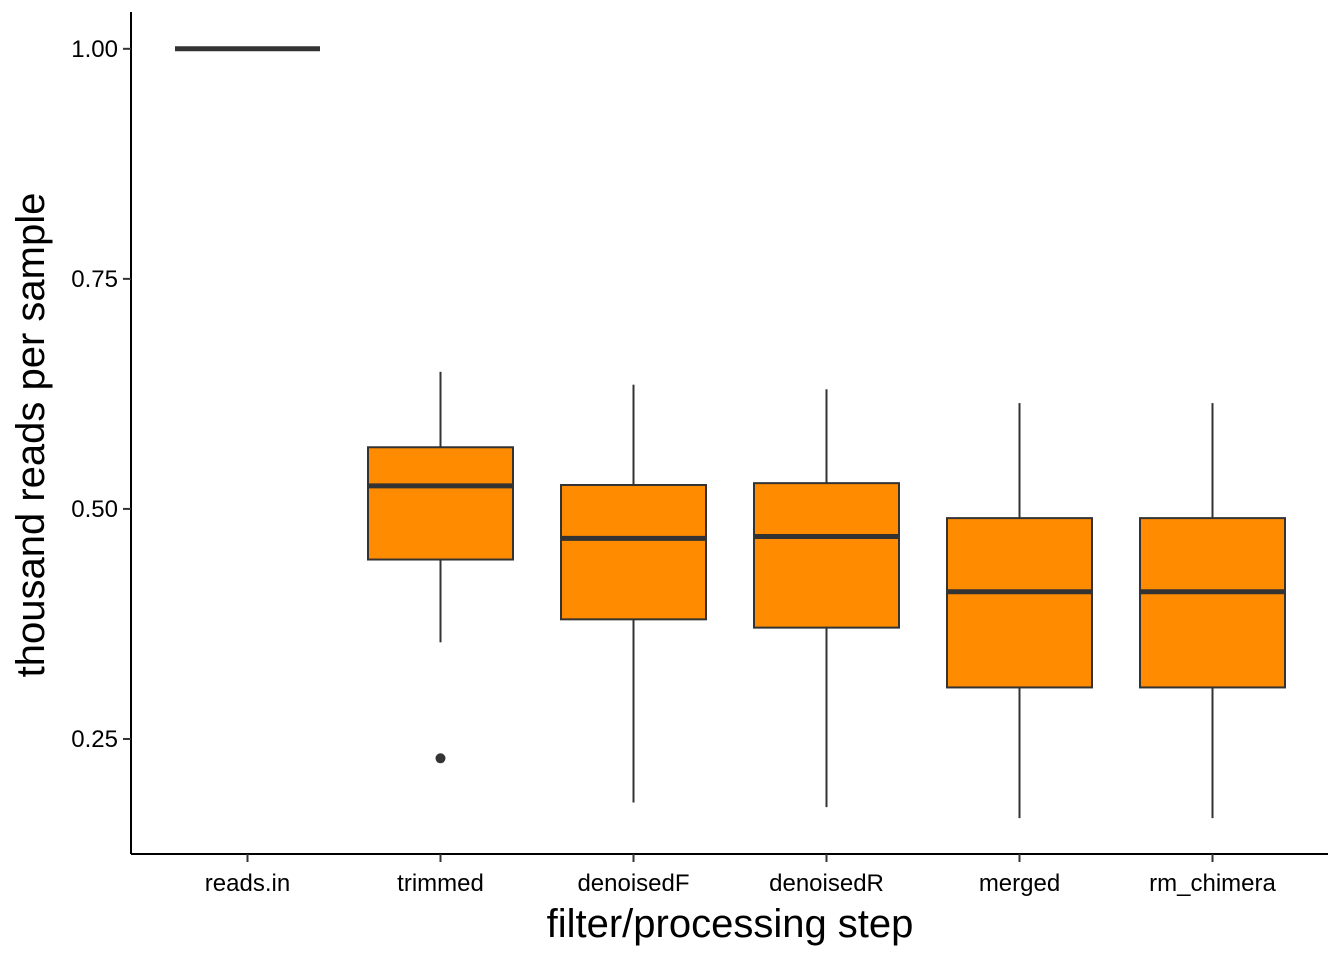 This screenshot has height=960, width=1344. Describe the element at coordinates (1019, 883) in the screenshot. I see `x-tick-label: merged` at that location.